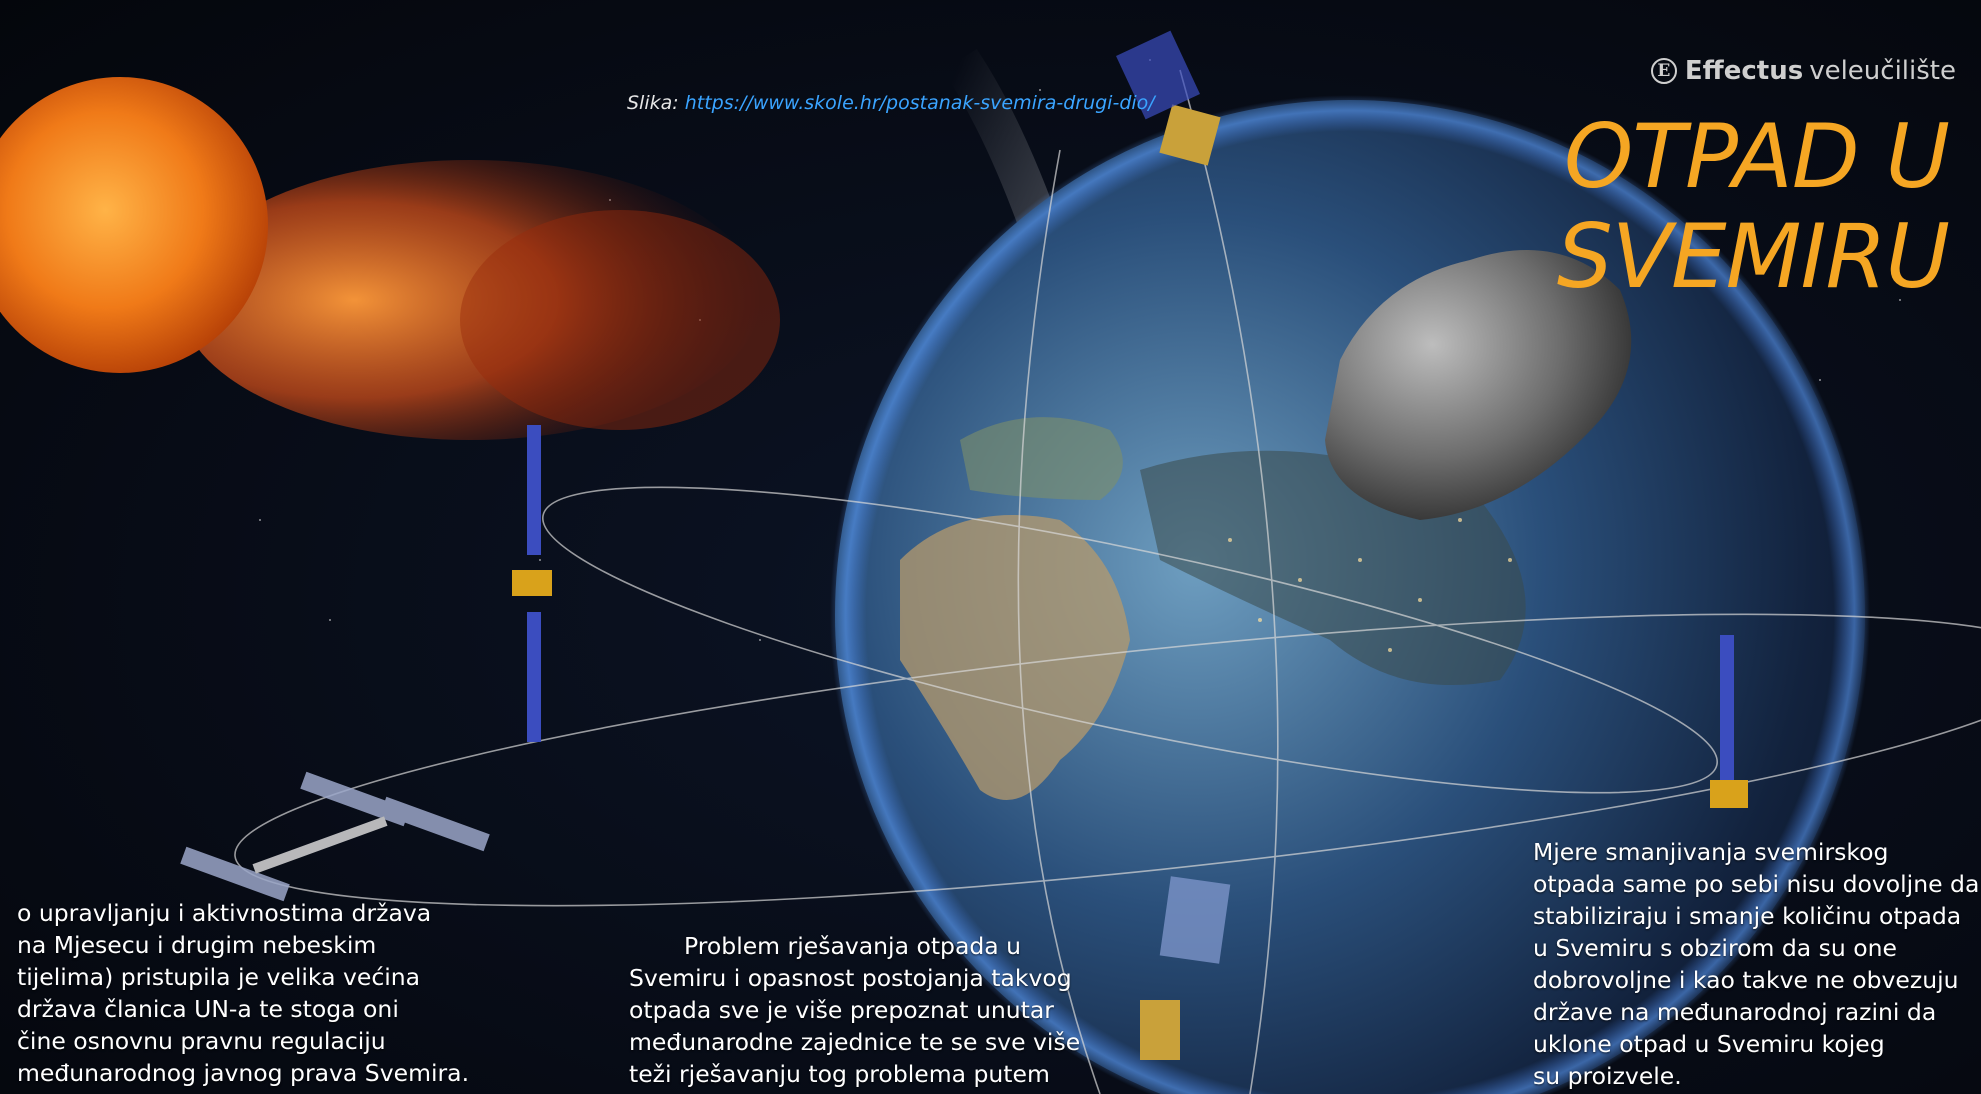 The height and width of the screenshot is (1094, 1981). Describe the element at coordinates (853, 946) in the screenshot. I see `text-line: Problem rješavanja otpada u` at that location.